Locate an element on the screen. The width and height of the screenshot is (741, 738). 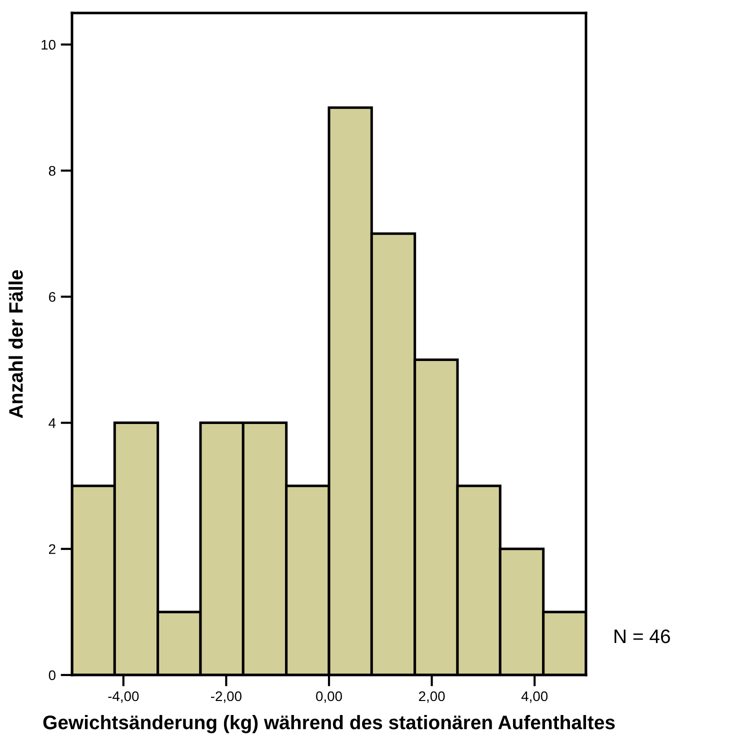
y-tick-label: 4 is located at coordinates (52, 423).